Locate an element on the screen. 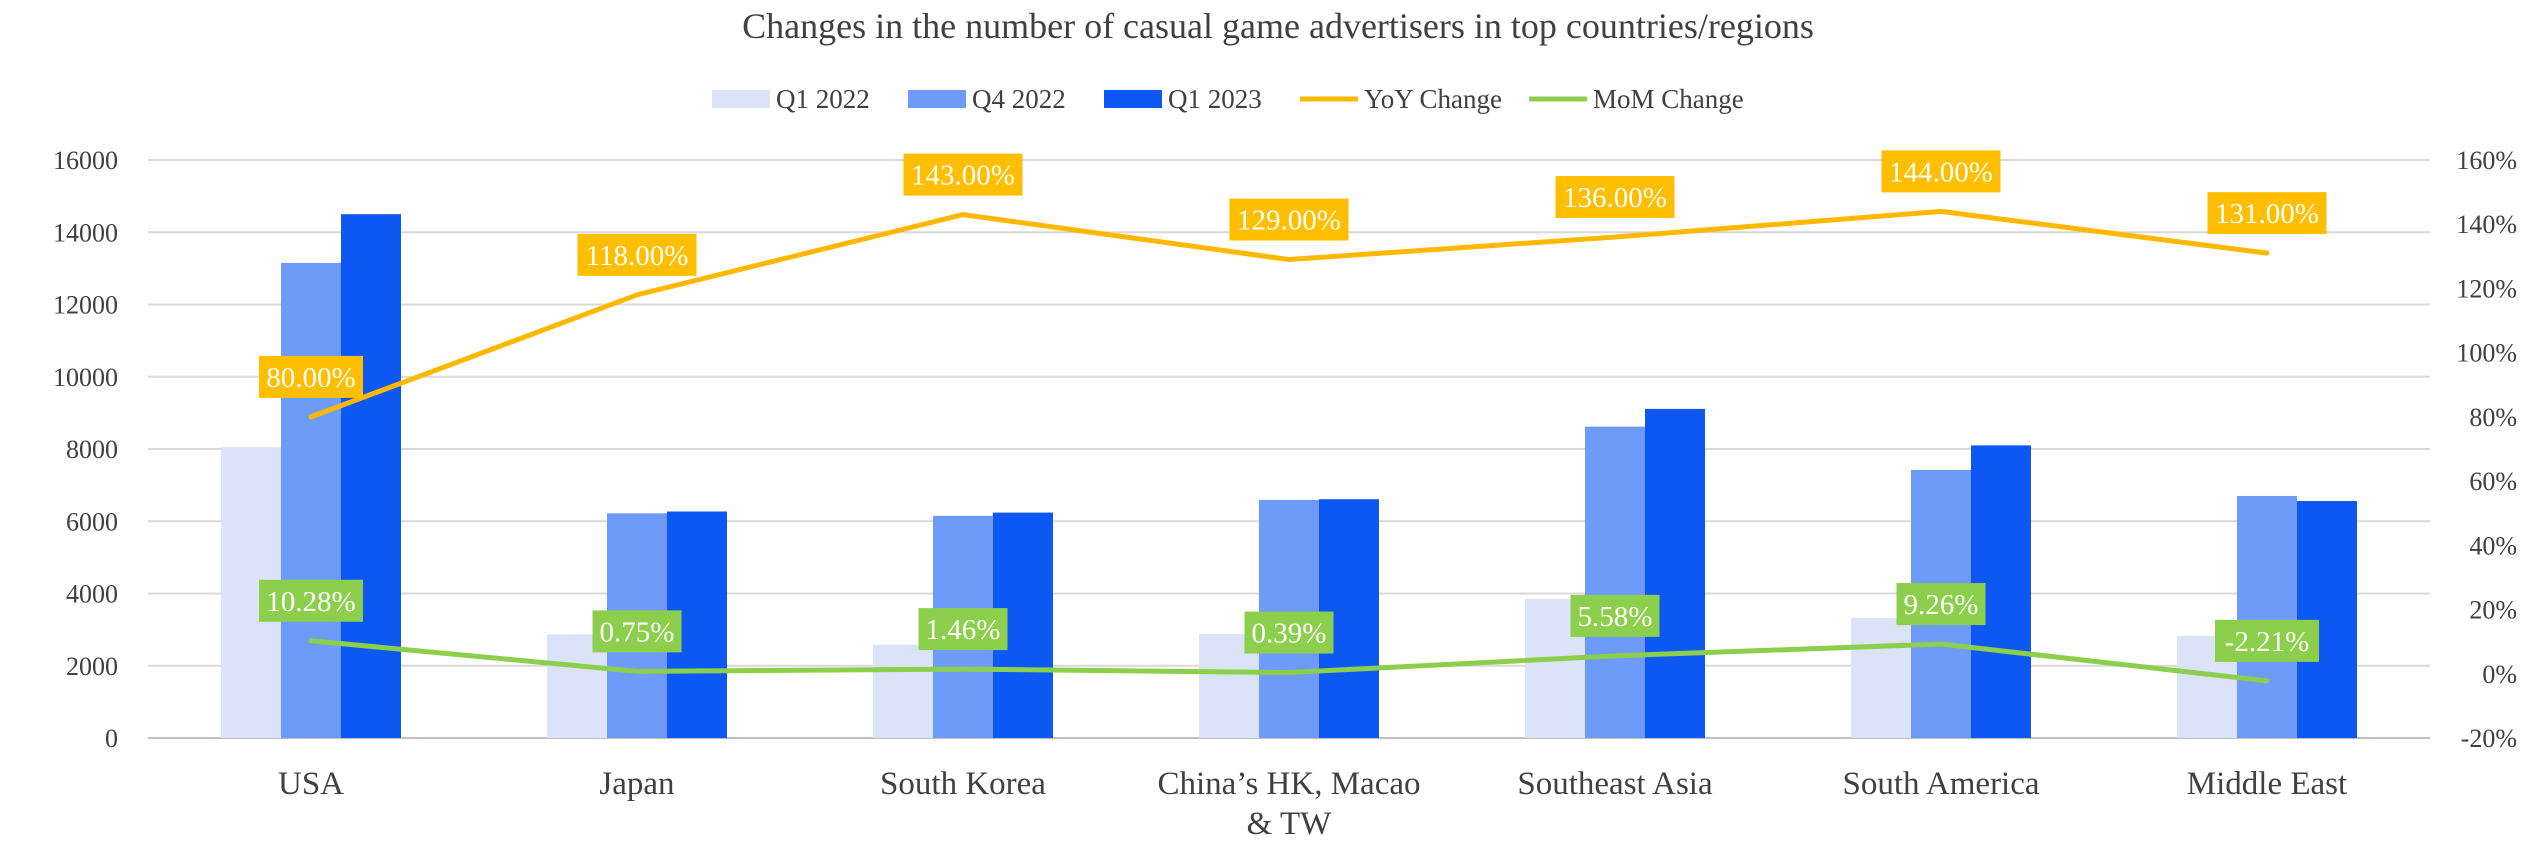  x-axis-tick-label: USA is located at coordinates (311, 784).